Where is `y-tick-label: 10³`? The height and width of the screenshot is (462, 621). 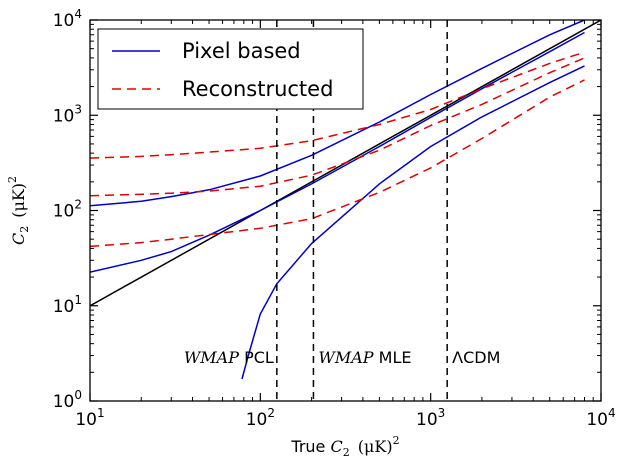
y-tick-label: 10³ is located at coordinates (67, 114).